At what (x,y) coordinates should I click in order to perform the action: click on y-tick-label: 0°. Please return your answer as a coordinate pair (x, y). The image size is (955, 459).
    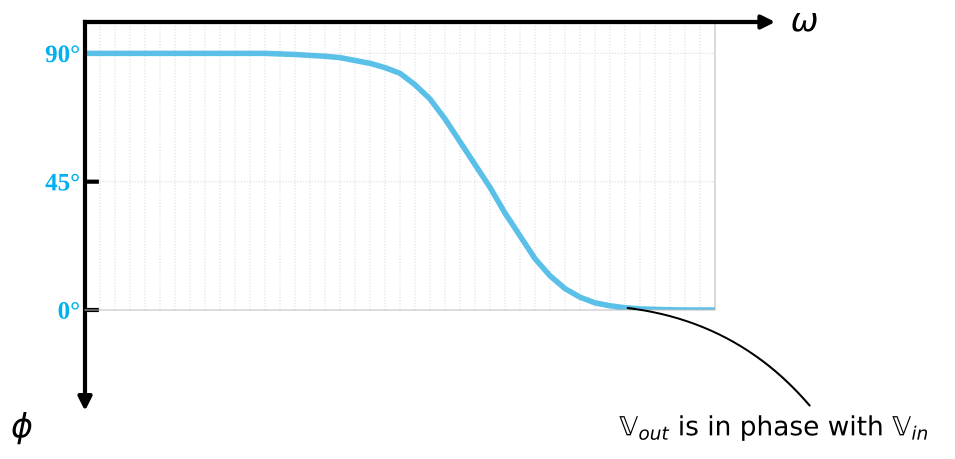
    Looking at the image, I should click on (68, 310).